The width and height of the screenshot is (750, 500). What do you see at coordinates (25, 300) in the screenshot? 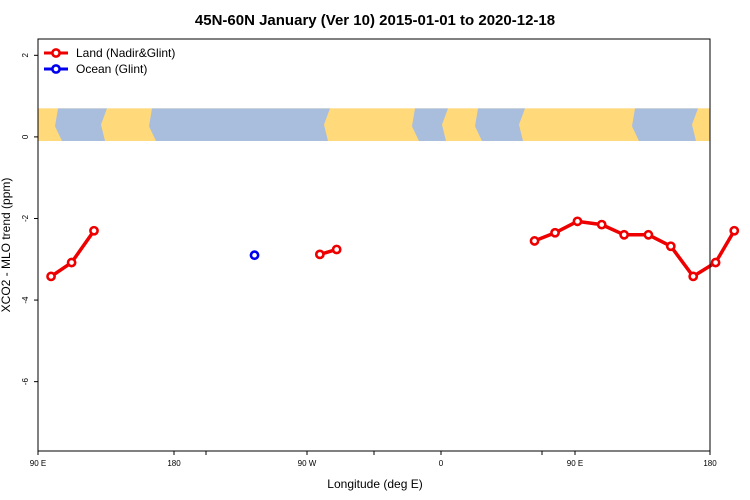
I see `y-tick-label: -4` at bounding box center [25, 300].